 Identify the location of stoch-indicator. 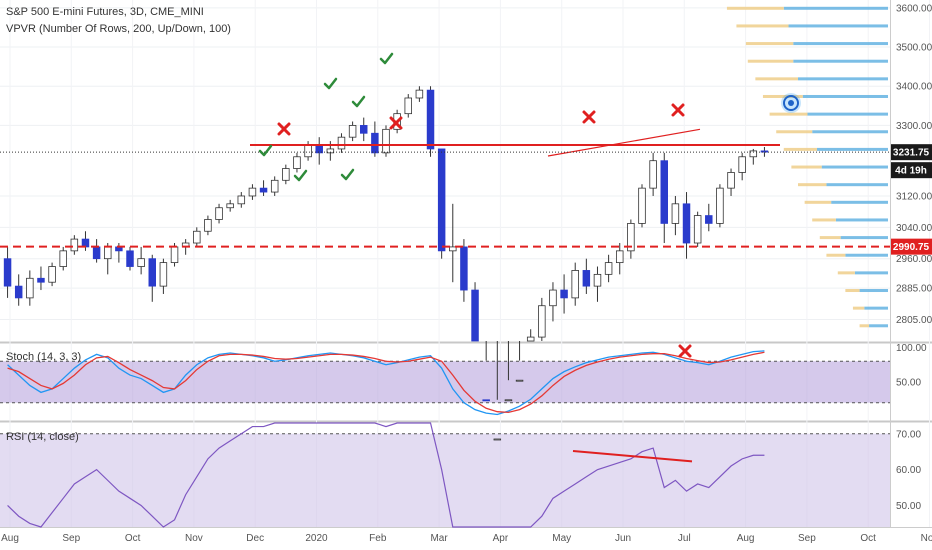
(445, 383).